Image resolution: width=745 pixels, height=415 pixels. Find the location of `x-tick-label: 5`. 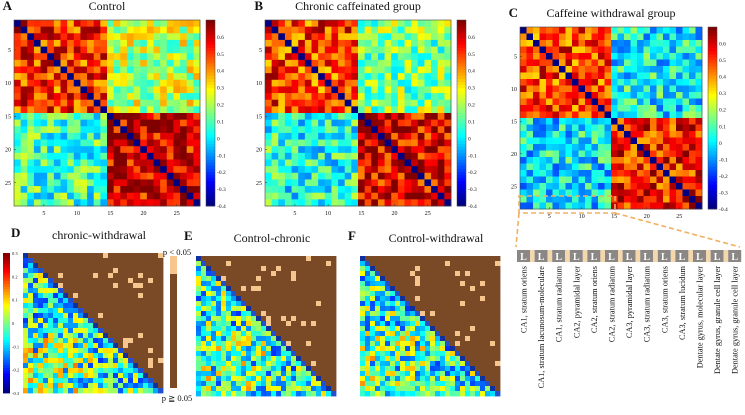

x-tick-label: 5 is located at coordinates (549, 217).